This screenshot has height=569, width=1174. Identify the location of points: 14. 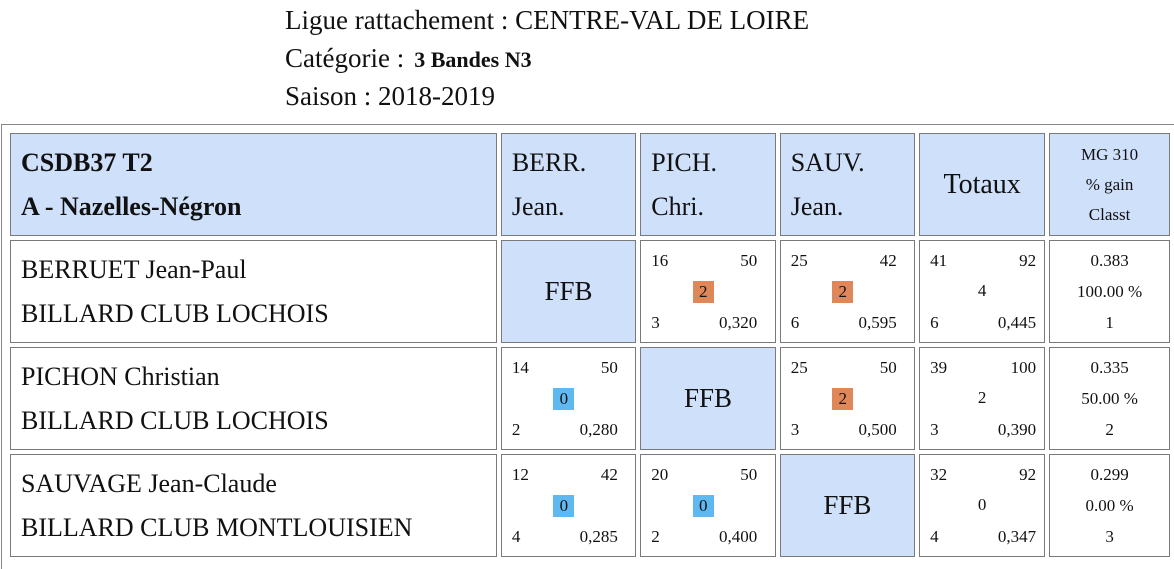
(520, 367).